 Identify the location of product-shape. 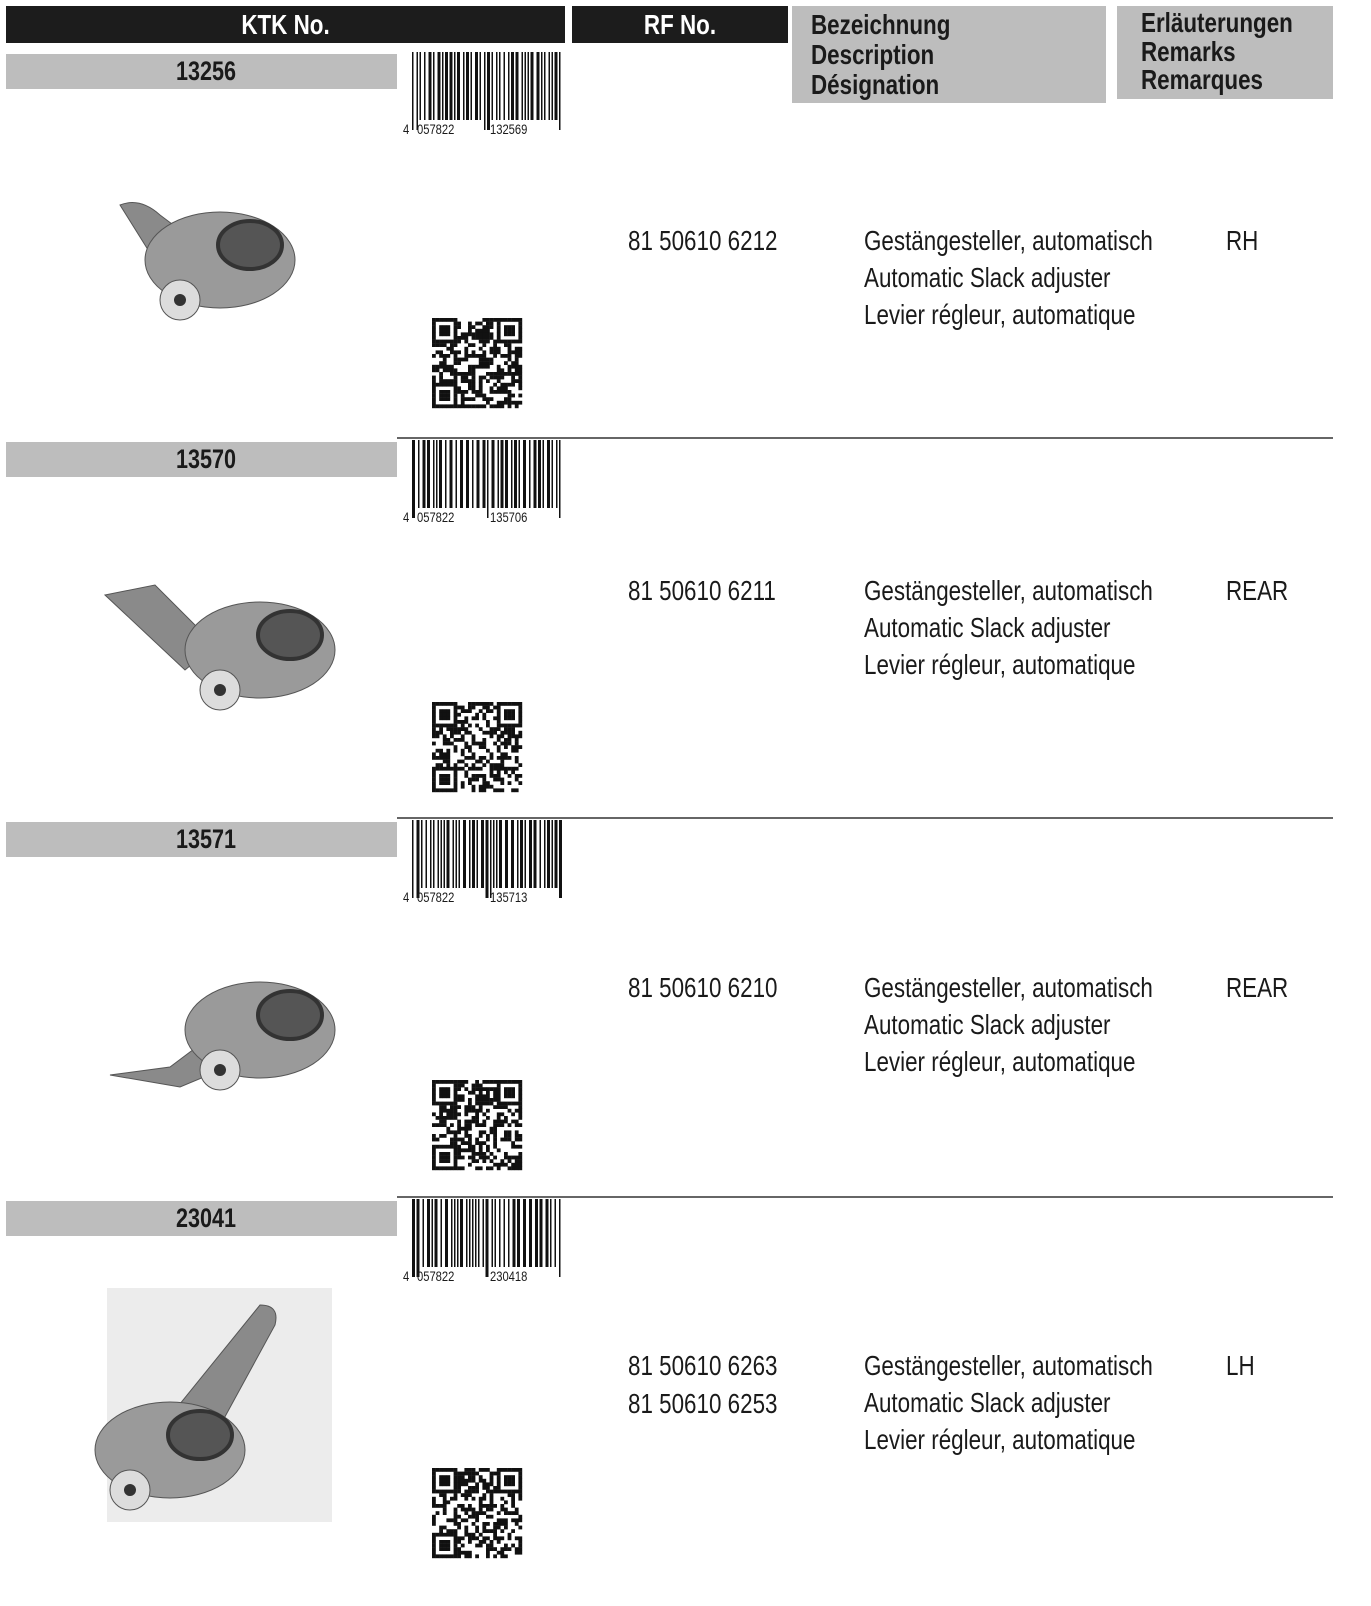
(290, 1015).